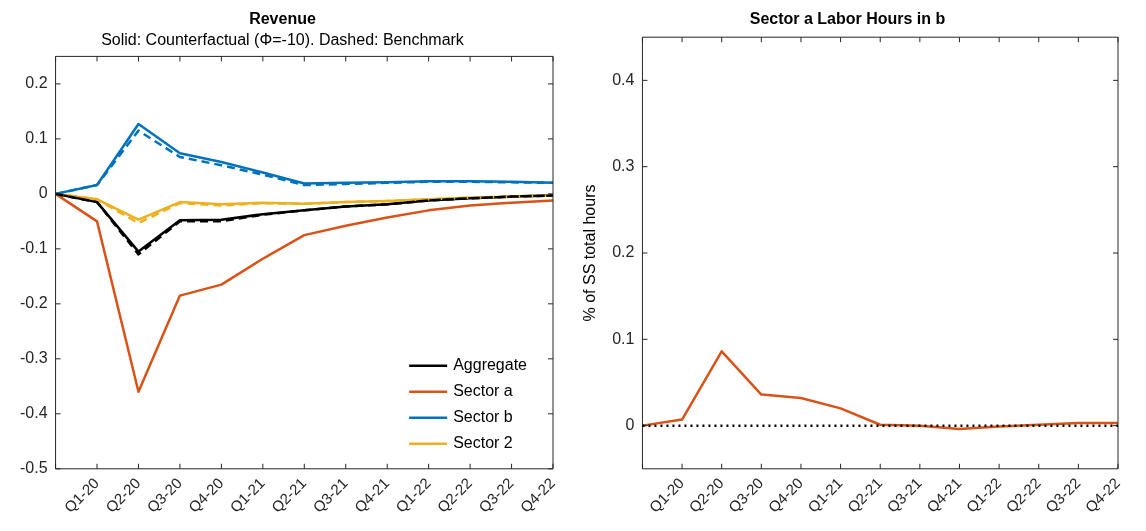 This screenshot has width=1146, height=531. What do you see at coordinates (283, 40) in the screenshot?
I see `chart-subtitle: Solid: Counterfactual (Φ=-10). Dashed: Benchmark` at bounding box center [283, 40].